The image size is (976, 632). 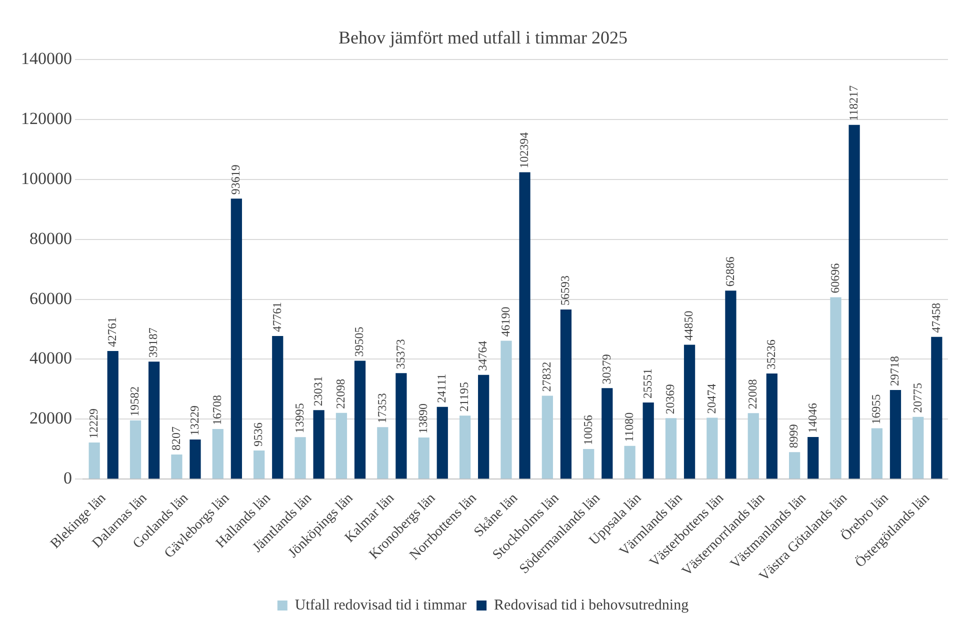 What do you see at coordinates (729, 271) in the screenshot?
I see `data-label: 62886` at bounding box center [729, 271].